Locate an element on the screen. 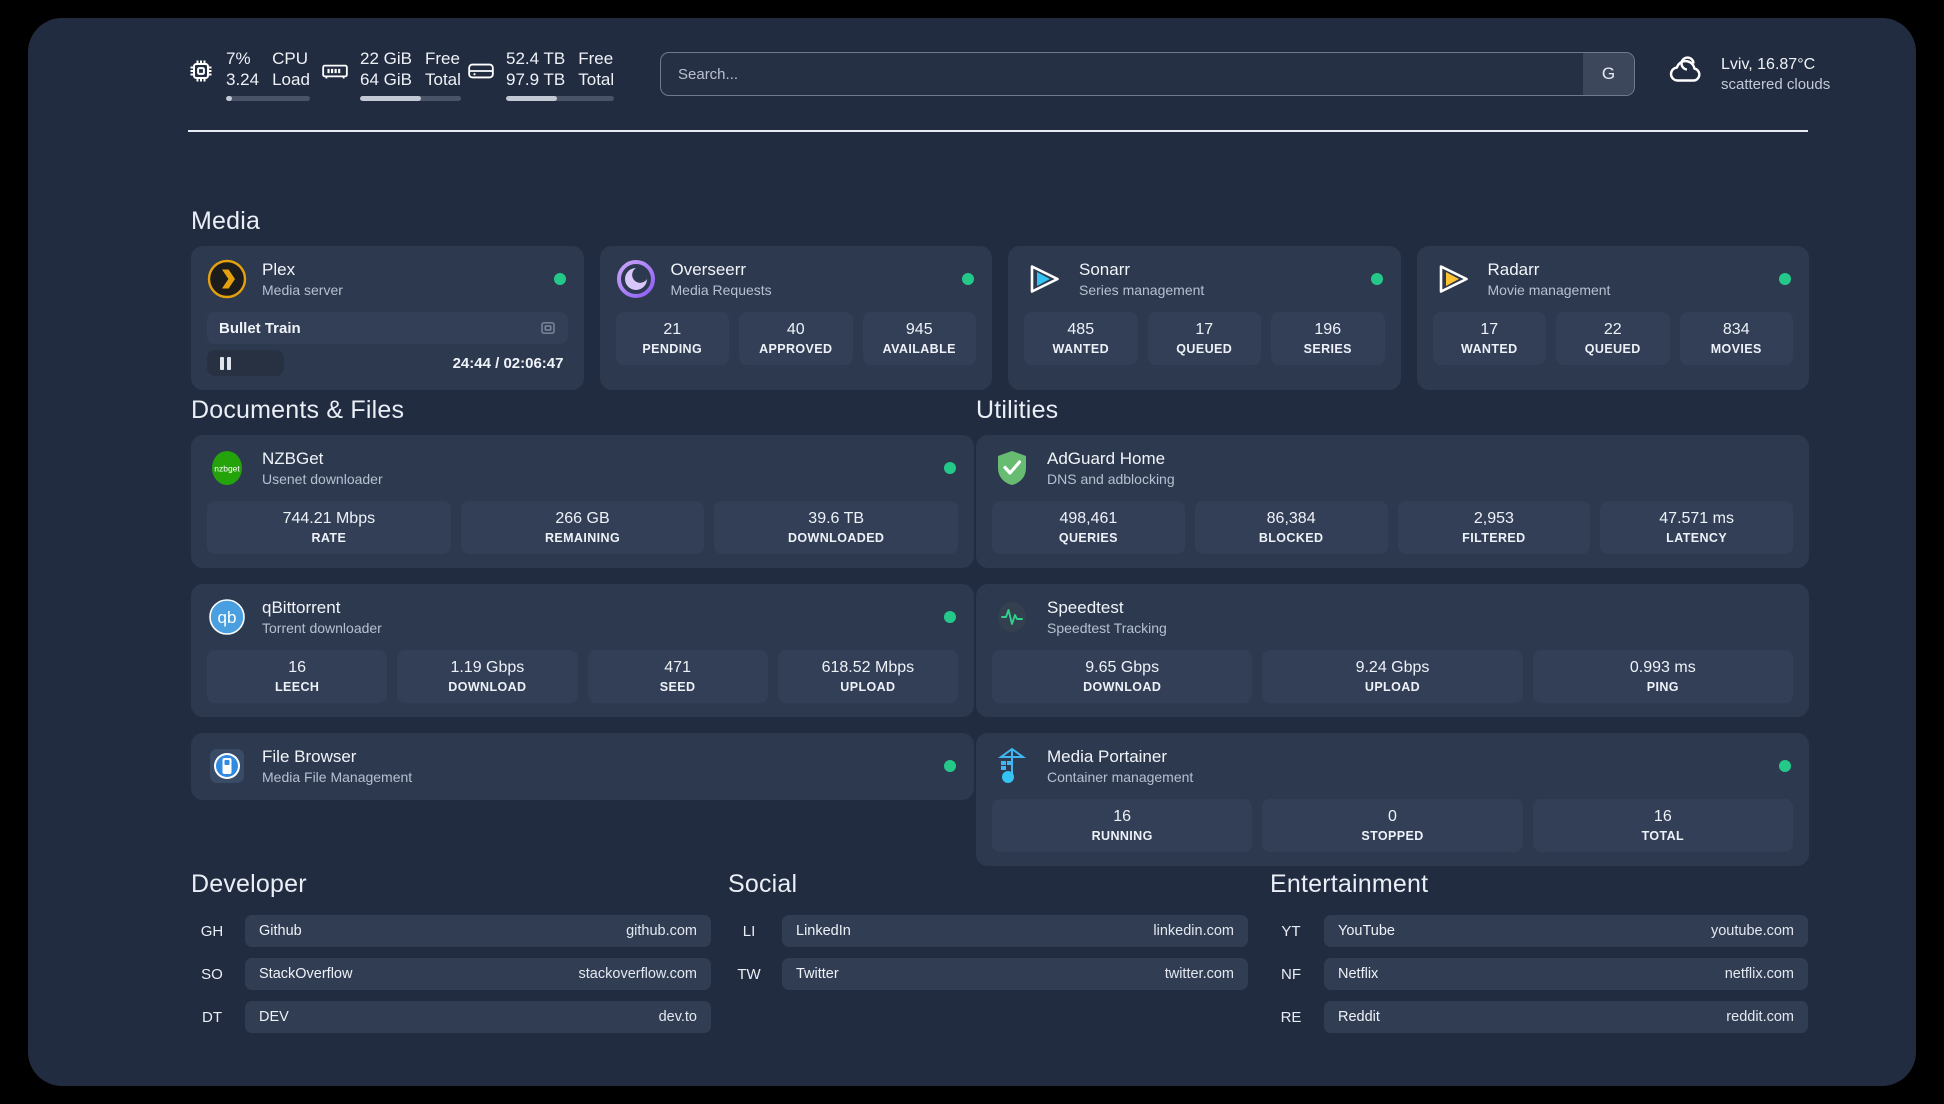 The height and width of the screenshot is (1104, 1944). stat-tile: 17 WANTED is located at coordinates (1489, 338).